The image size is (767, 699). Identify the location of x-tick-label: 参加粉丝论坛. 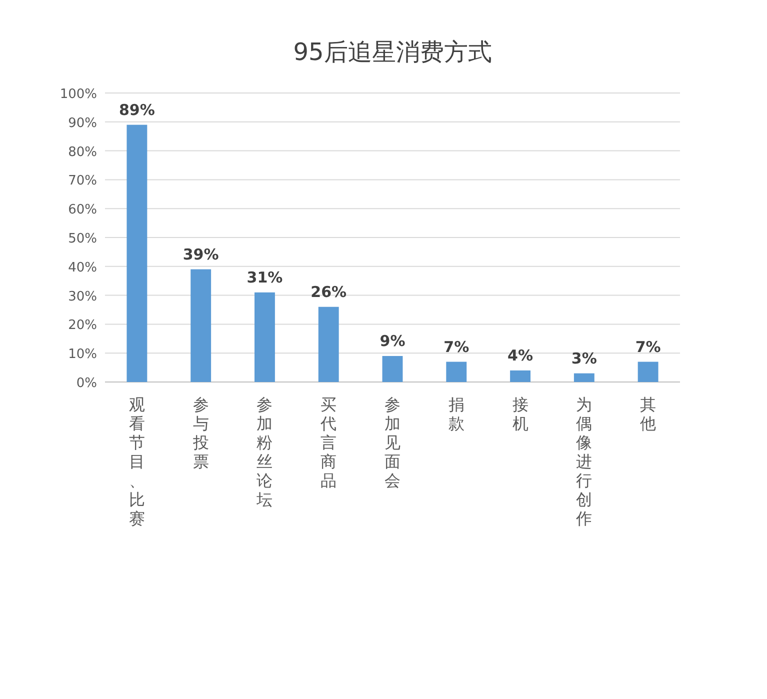
(264, 452).